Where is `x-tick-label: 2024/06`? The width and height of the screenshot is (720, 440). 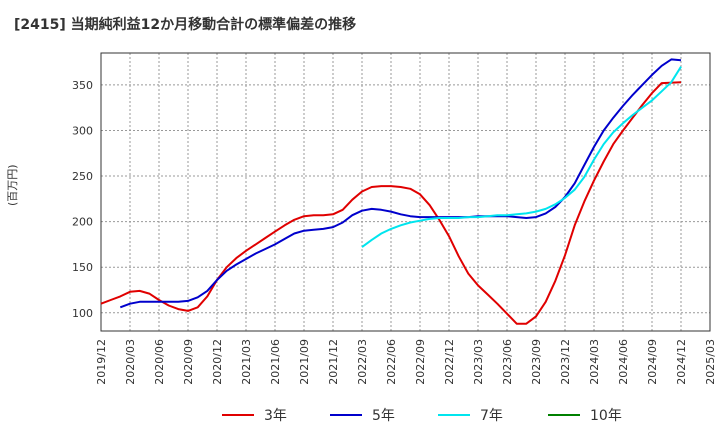
x-tick-label: 2024/06 is located at coordinates (623, 362).